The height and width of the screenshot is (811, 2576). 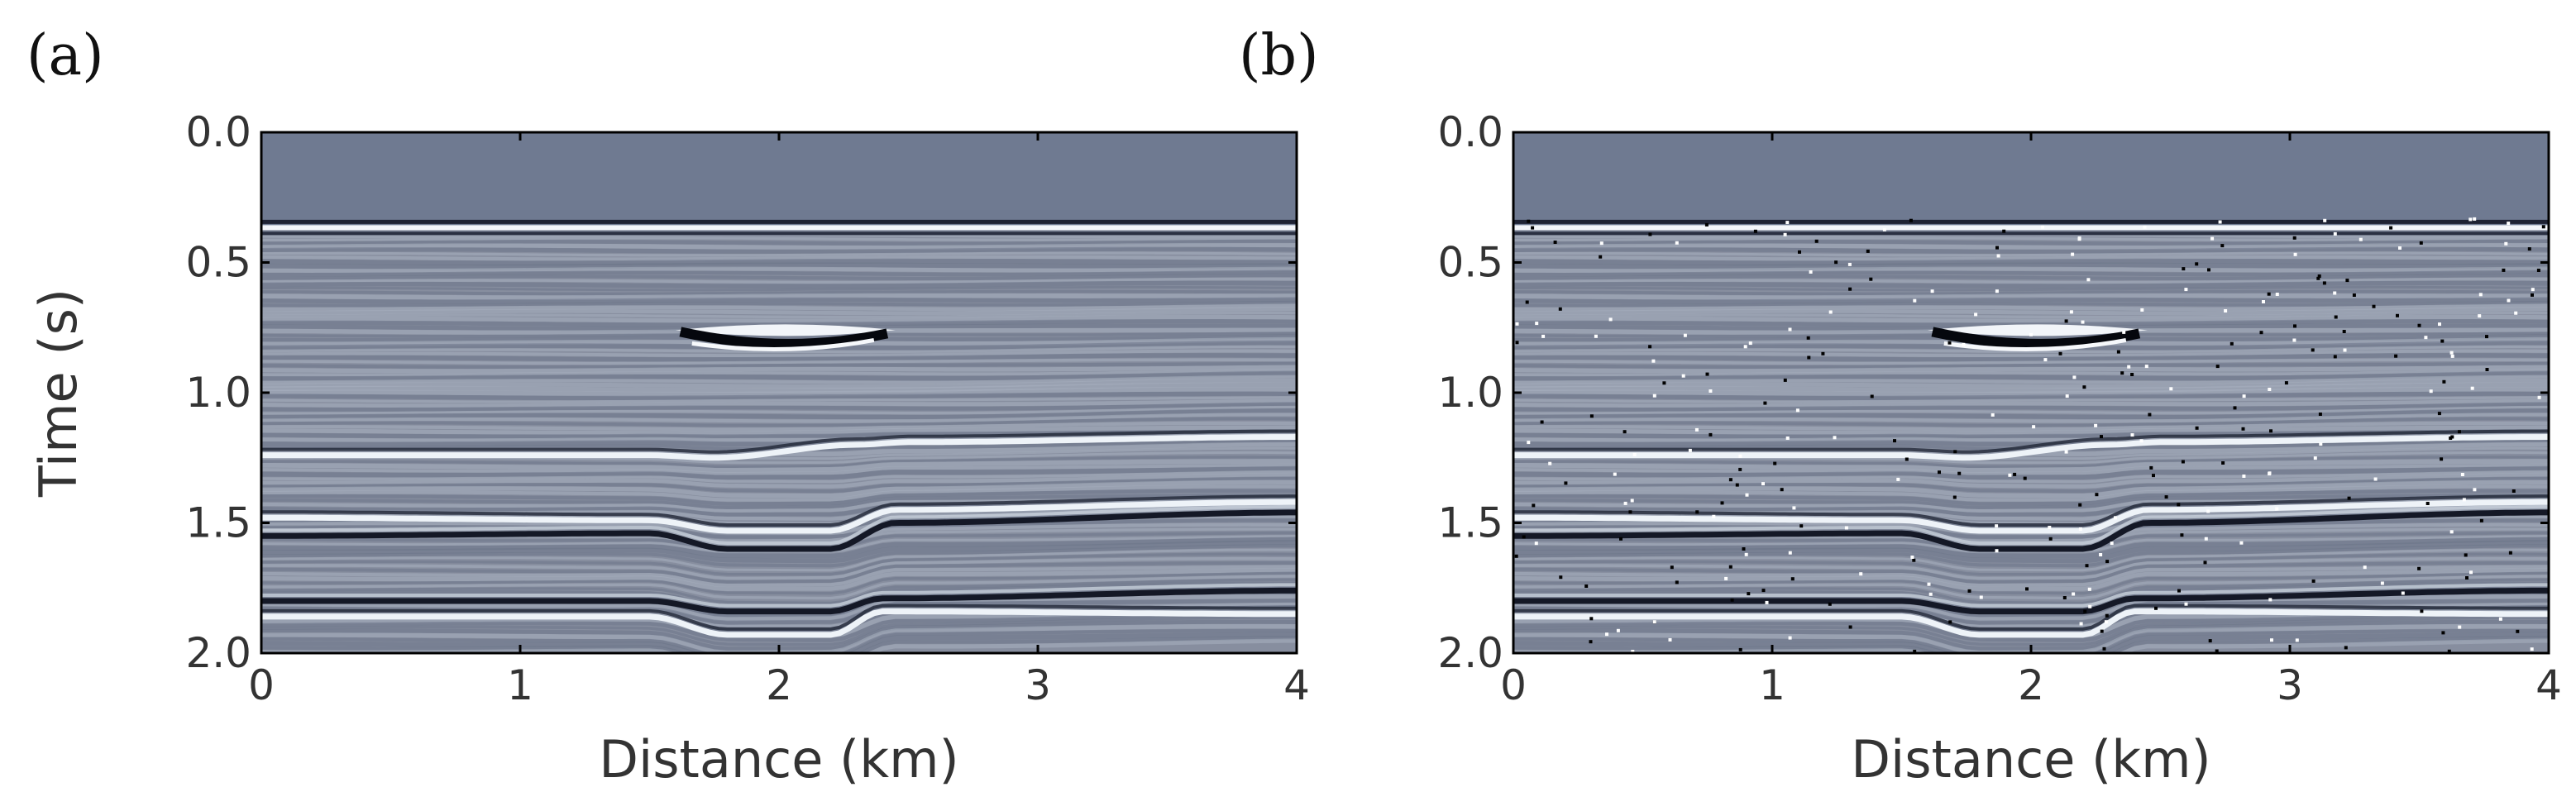 I want to click on gas-lens-dark-b, so click(x=2036, y=338).